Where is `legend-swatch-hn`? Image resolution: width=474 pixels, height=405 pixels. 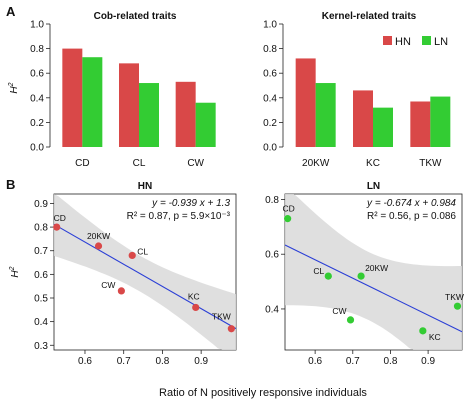 legend-swatch-hn is located at coordinates (387, 40).